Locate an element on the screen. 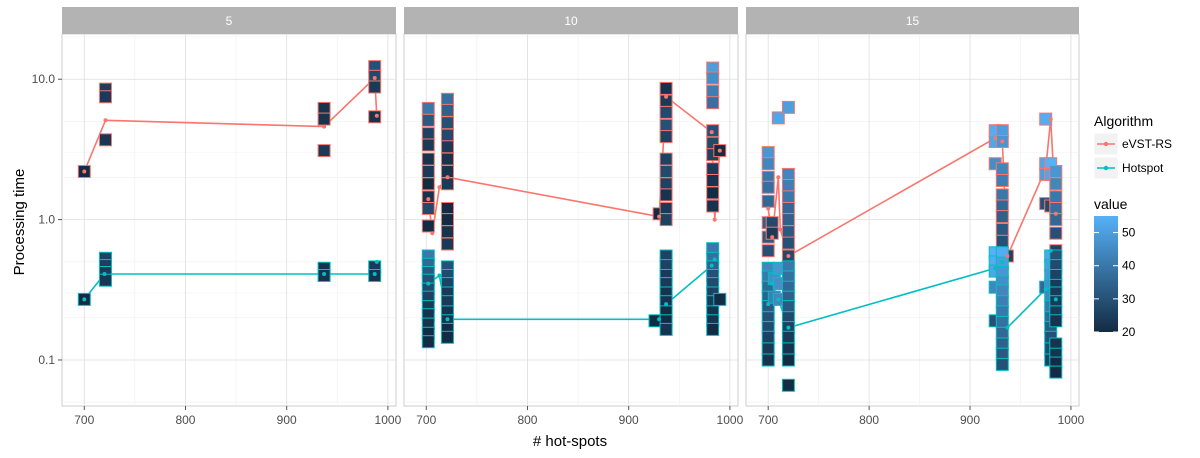 The image size is (1200, 458). x-tick-label: 1000 is located at coordinates (388, 420).